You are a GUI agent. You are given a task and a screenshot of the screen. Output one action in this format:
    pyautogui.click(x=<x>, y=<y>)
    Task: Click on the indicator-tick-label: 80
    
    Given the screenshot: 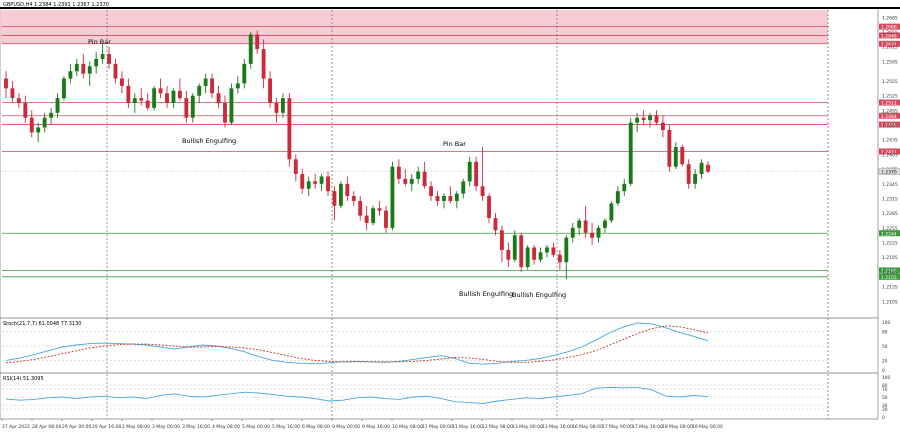 What is the action you would take?
    pyautogui.click(x=885, y=386)
    